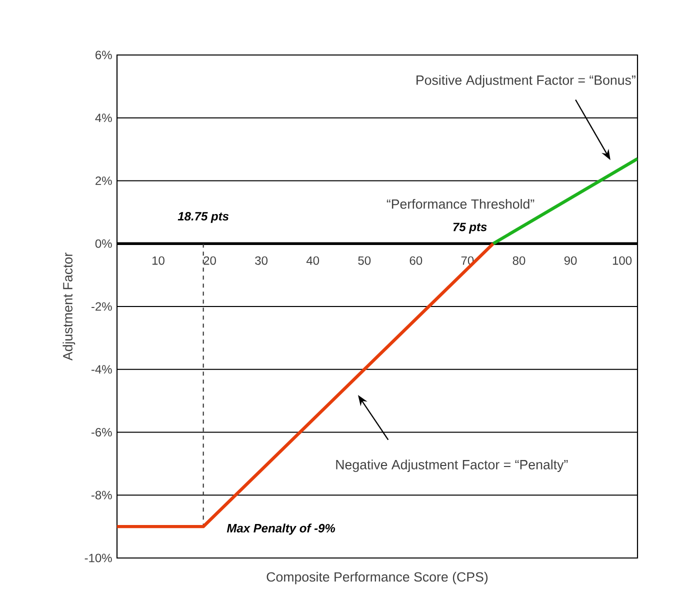 This screenshot has height=605, width=691. Describe the element at coordinates (364, 260) in the screenshot. I see `x-tick-label: 50` at that location.